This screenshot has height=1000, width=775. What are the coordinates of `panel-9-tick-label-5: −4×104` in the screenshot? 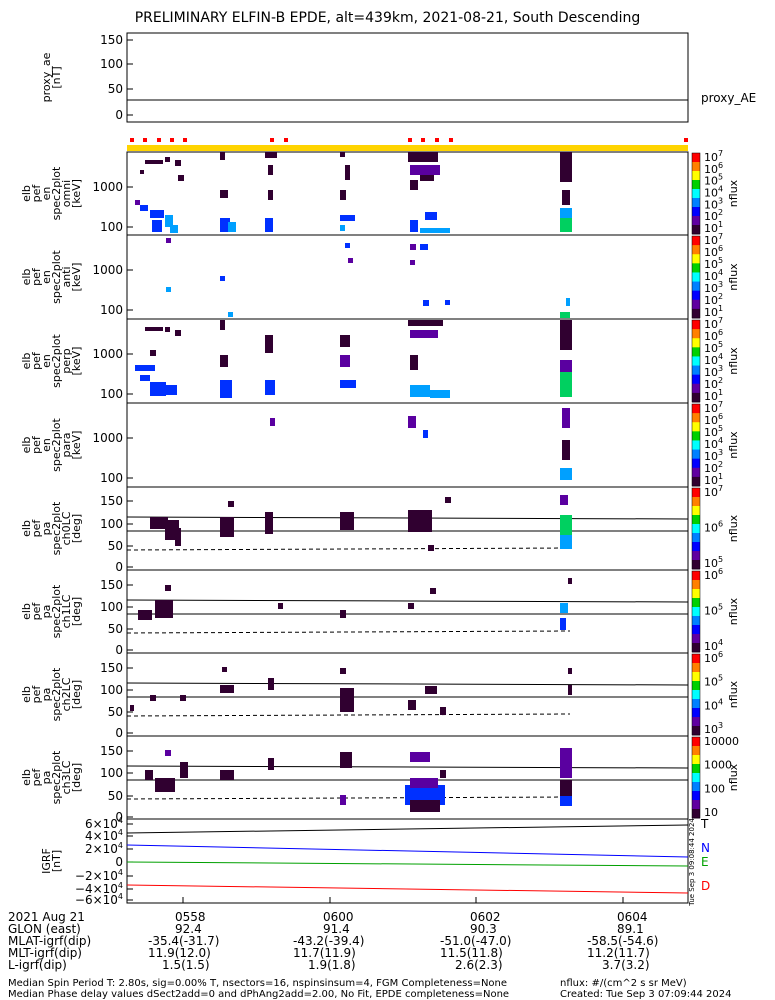 It's located at (99, 888).